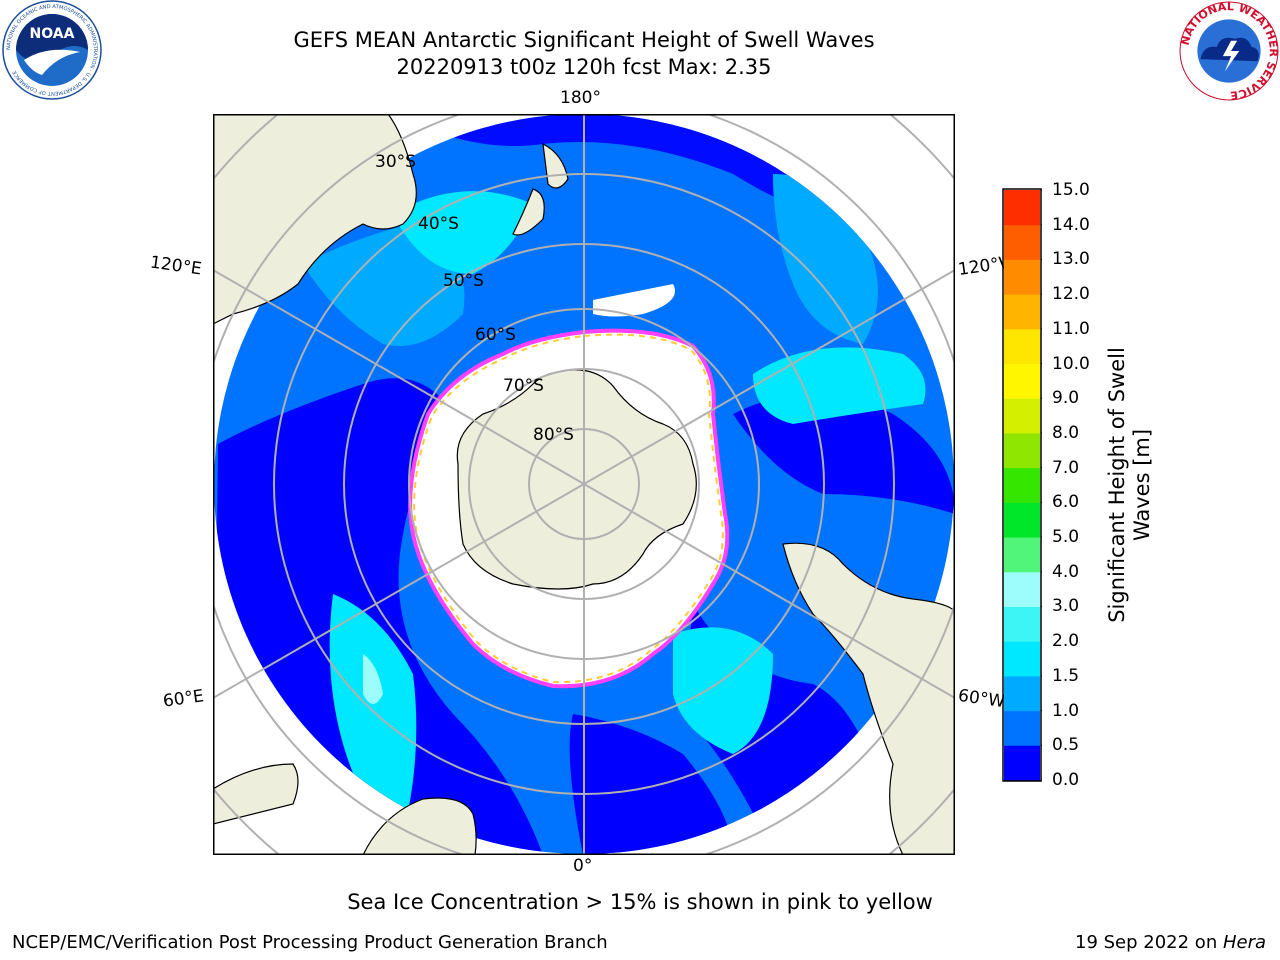 Image resolution: width=1280 pixels, height=960 pixels. Describe the element at coordinates (1066, 745) in the screenshot. I see `colorbar-tick-label: 0.5` at that location.